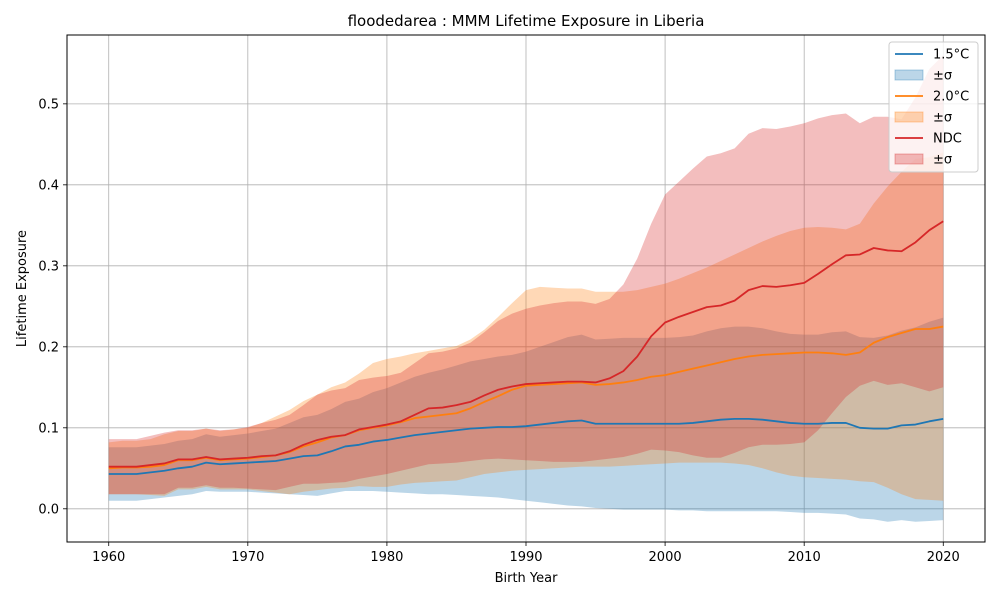 The height and width of the screenshot is (600, 1000). What do you see at coordinates (525, 557) in the screenshot?
I see `x-tick-label: 1990` at bounding box center [525, 557].